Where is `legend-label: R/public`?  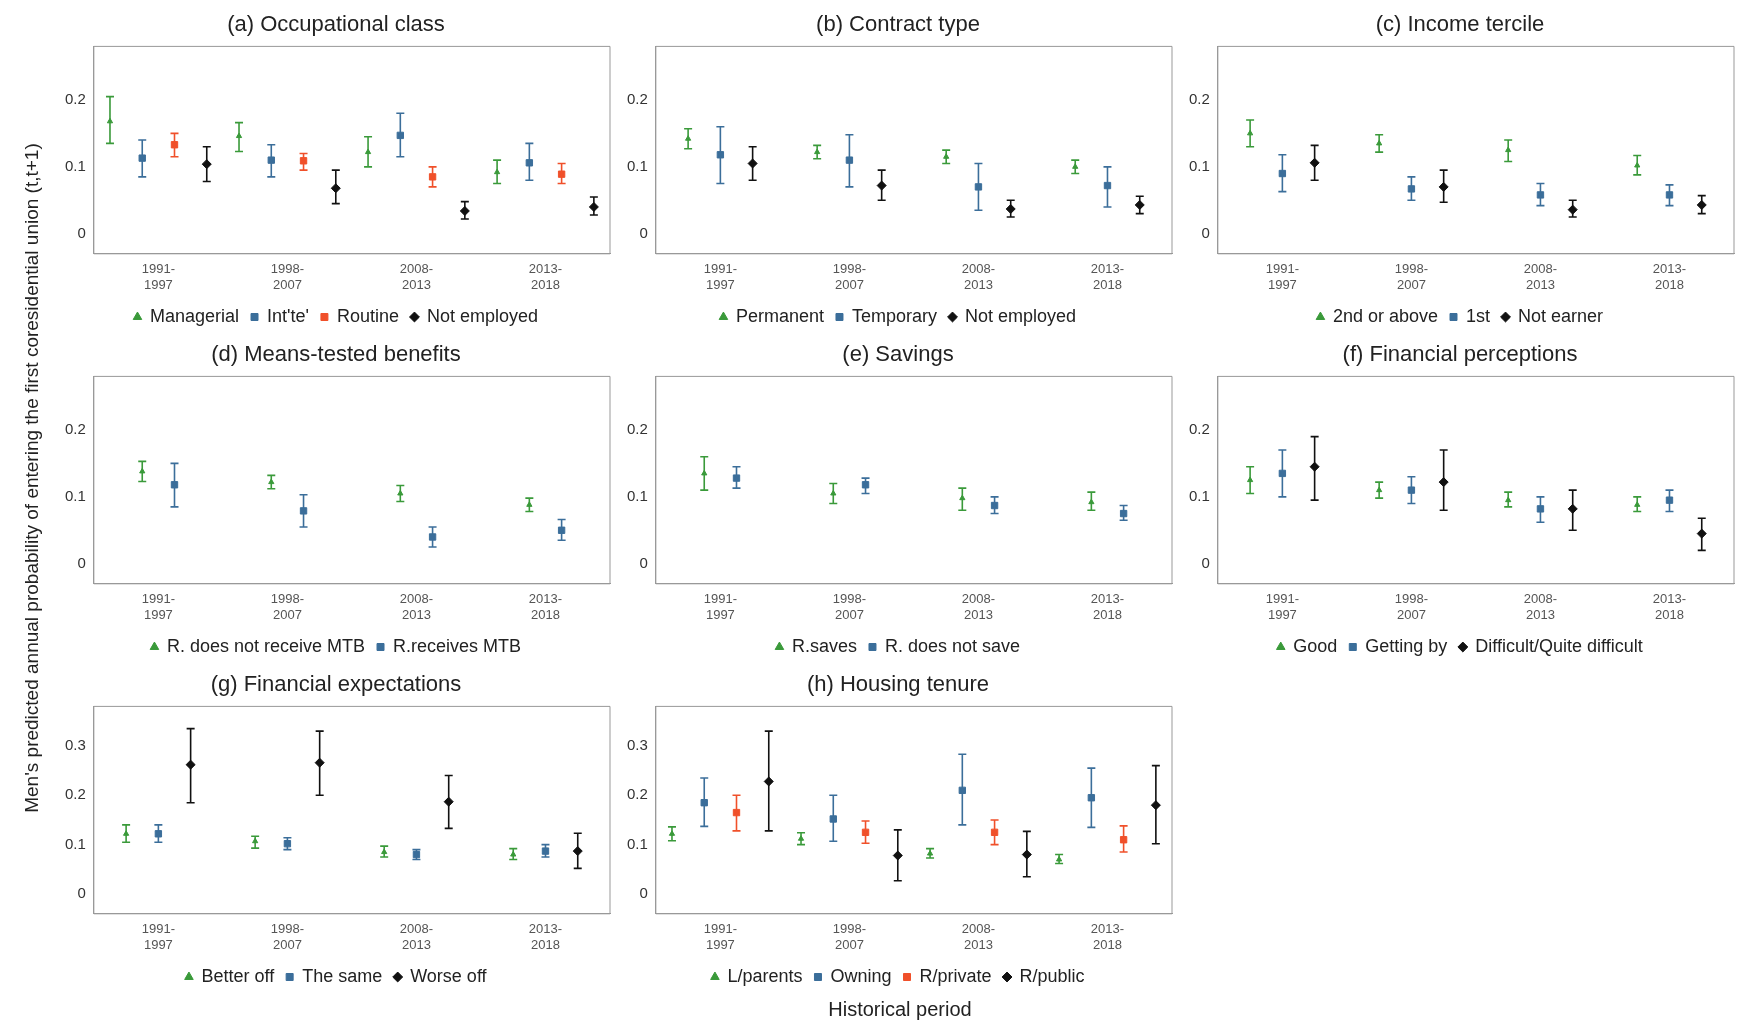 legend-label: R/public is located at coordinates (1052, 975).